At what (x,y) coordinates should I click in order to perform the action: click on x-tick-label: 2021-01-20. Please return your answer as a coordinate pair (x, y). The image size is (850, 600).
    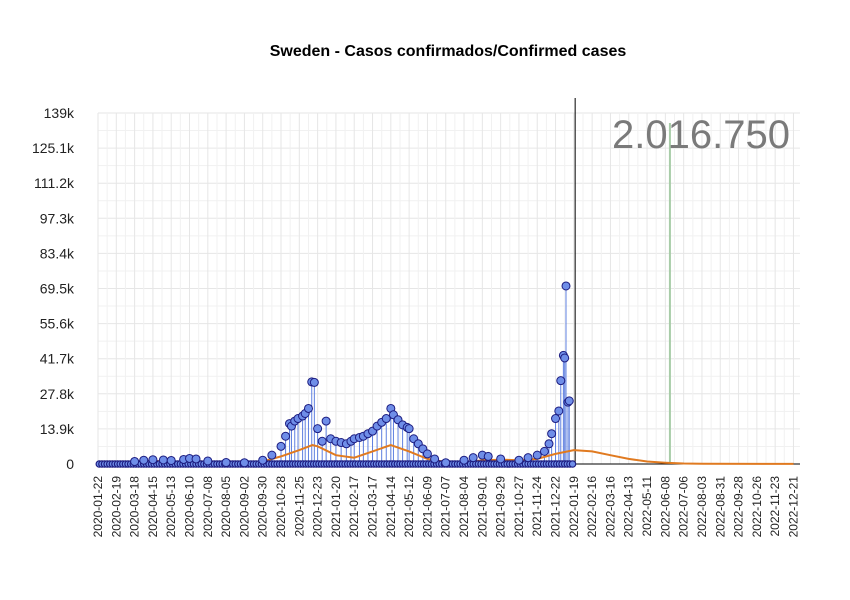
    Looking at the image, I should click on (336, 507).